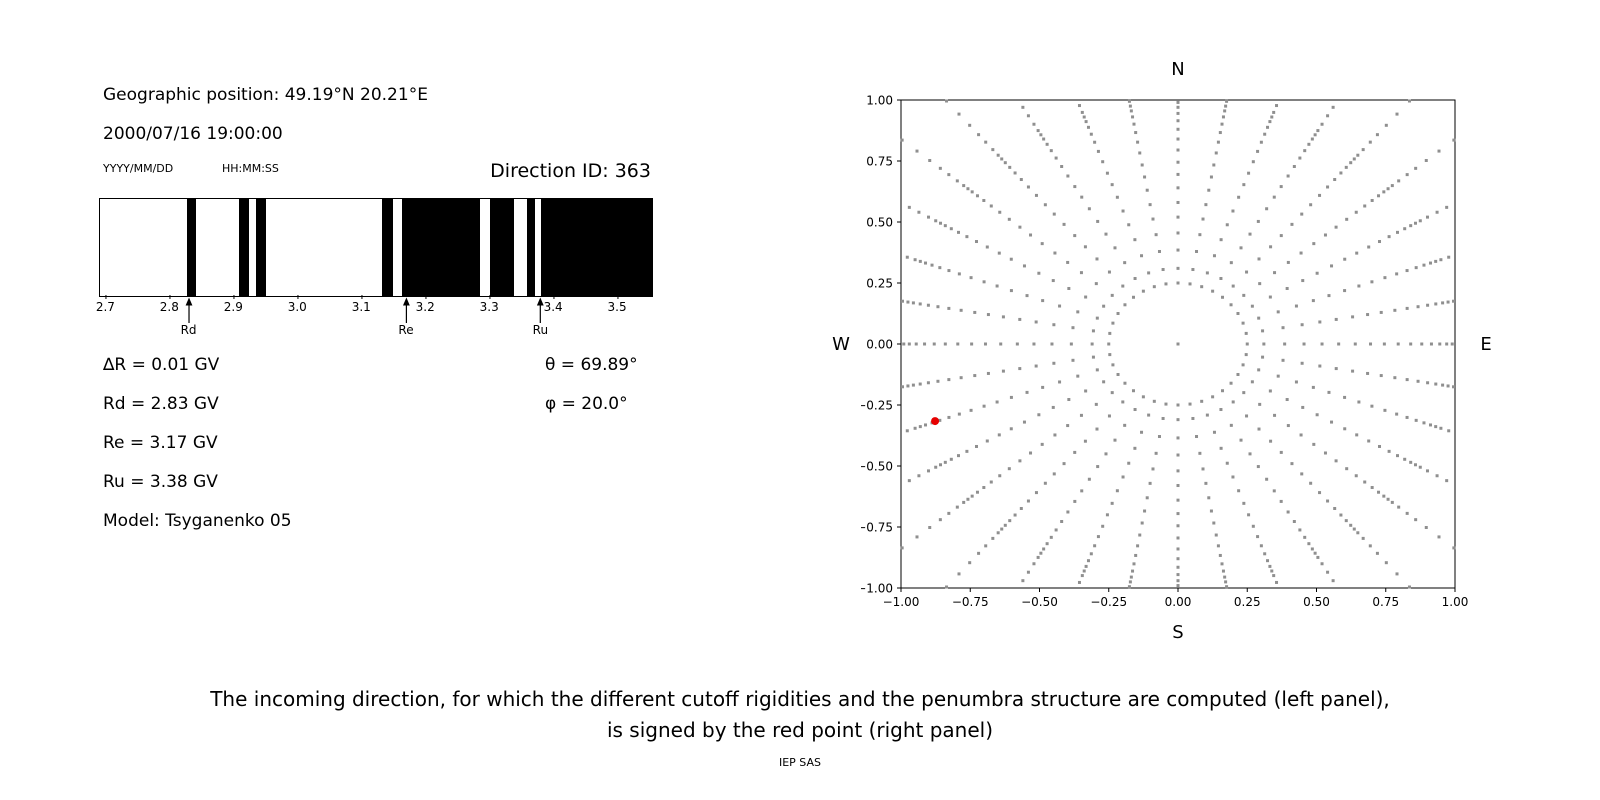  I want to click on credit-text: IEP SAS, so click(800, 762).